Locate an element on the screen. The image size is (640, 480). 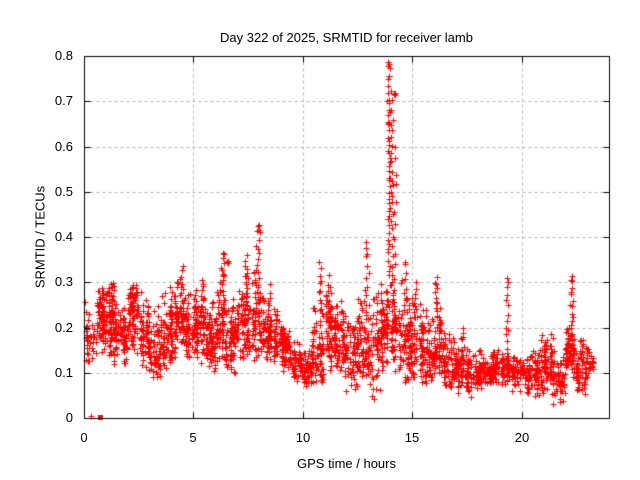
x-tick-label: 15 is located at coordinates (412, 437).